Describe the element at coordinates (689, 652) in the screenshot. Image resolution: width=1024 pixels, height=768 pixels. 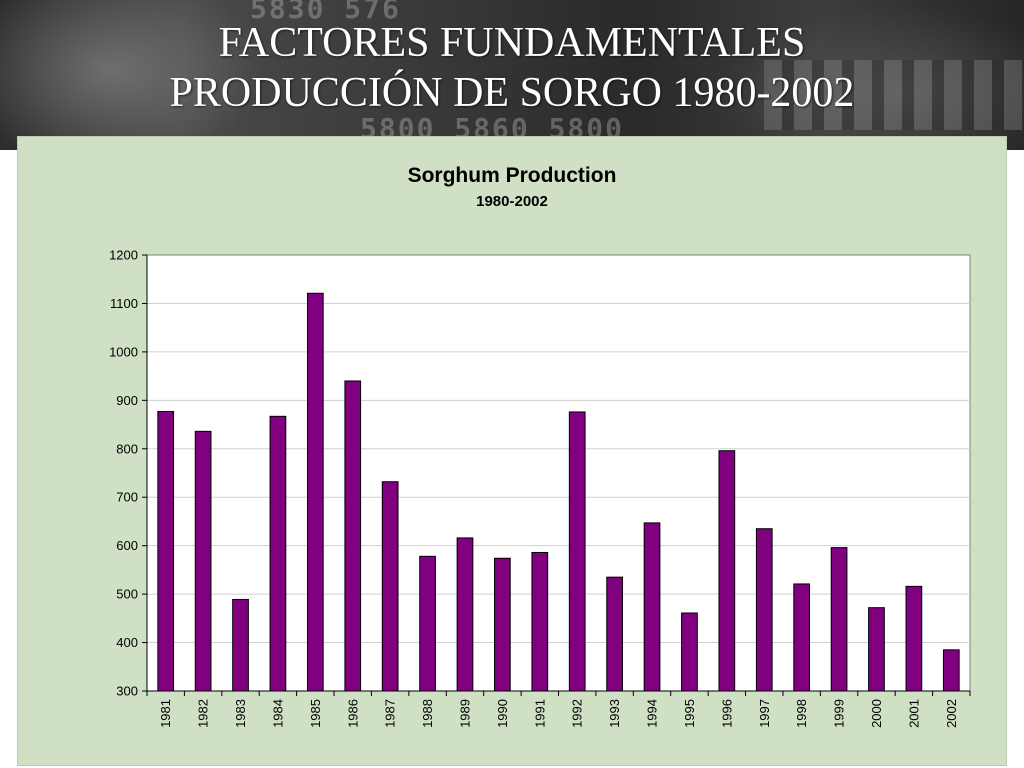
I see `bar-1995` at that location.